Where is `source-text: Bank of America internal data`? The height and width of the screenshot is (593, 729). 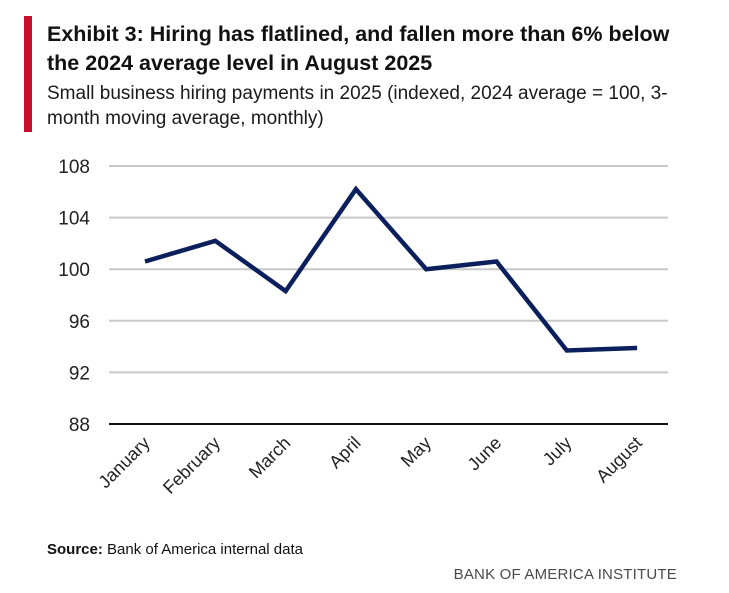
source-text: Bank of America internal data is located at coordinates (205, 549).